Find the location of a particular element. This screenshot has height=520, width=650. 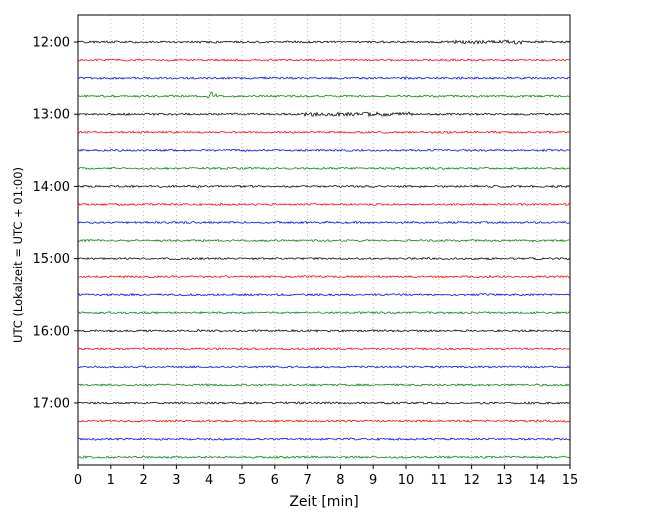

trace-16:00 is located at coordinates (324, 330).